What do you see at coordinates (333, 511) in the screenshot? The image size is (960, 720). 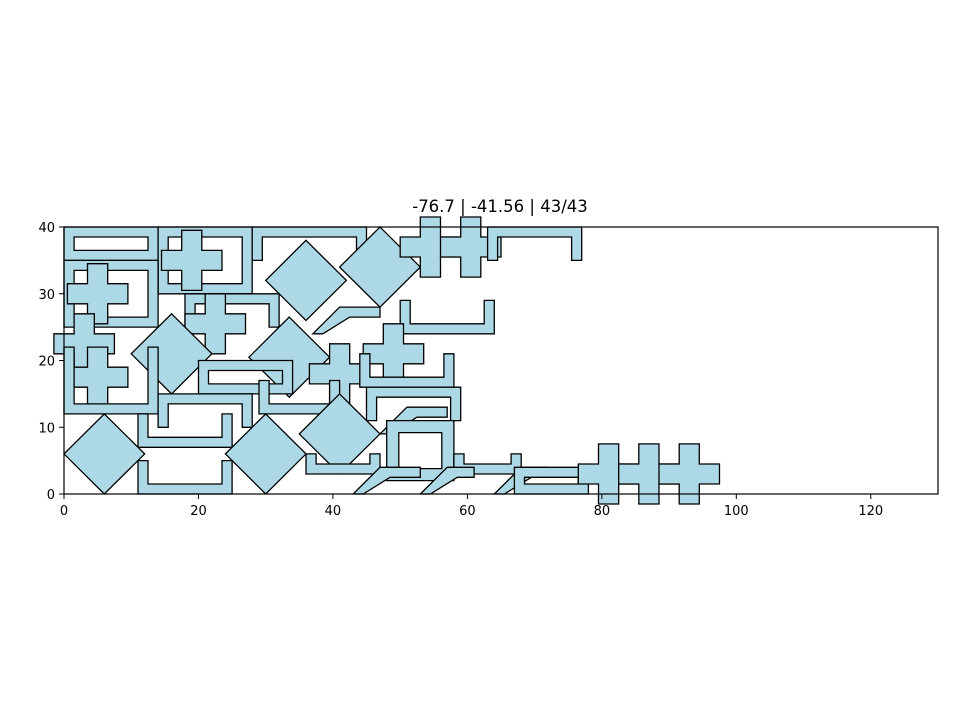 I see `x-tick-label: 40` at bounding box center [333, 511].